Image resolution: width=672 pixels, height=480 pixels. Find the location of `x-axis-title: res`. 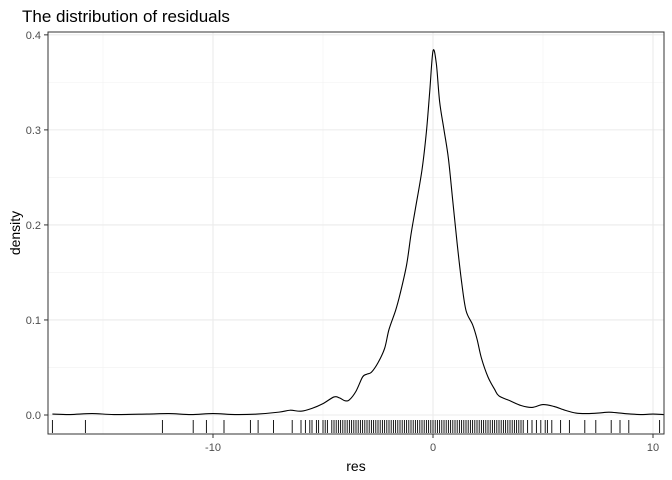

x-axis-title: res is located at coordinates (355, 466).